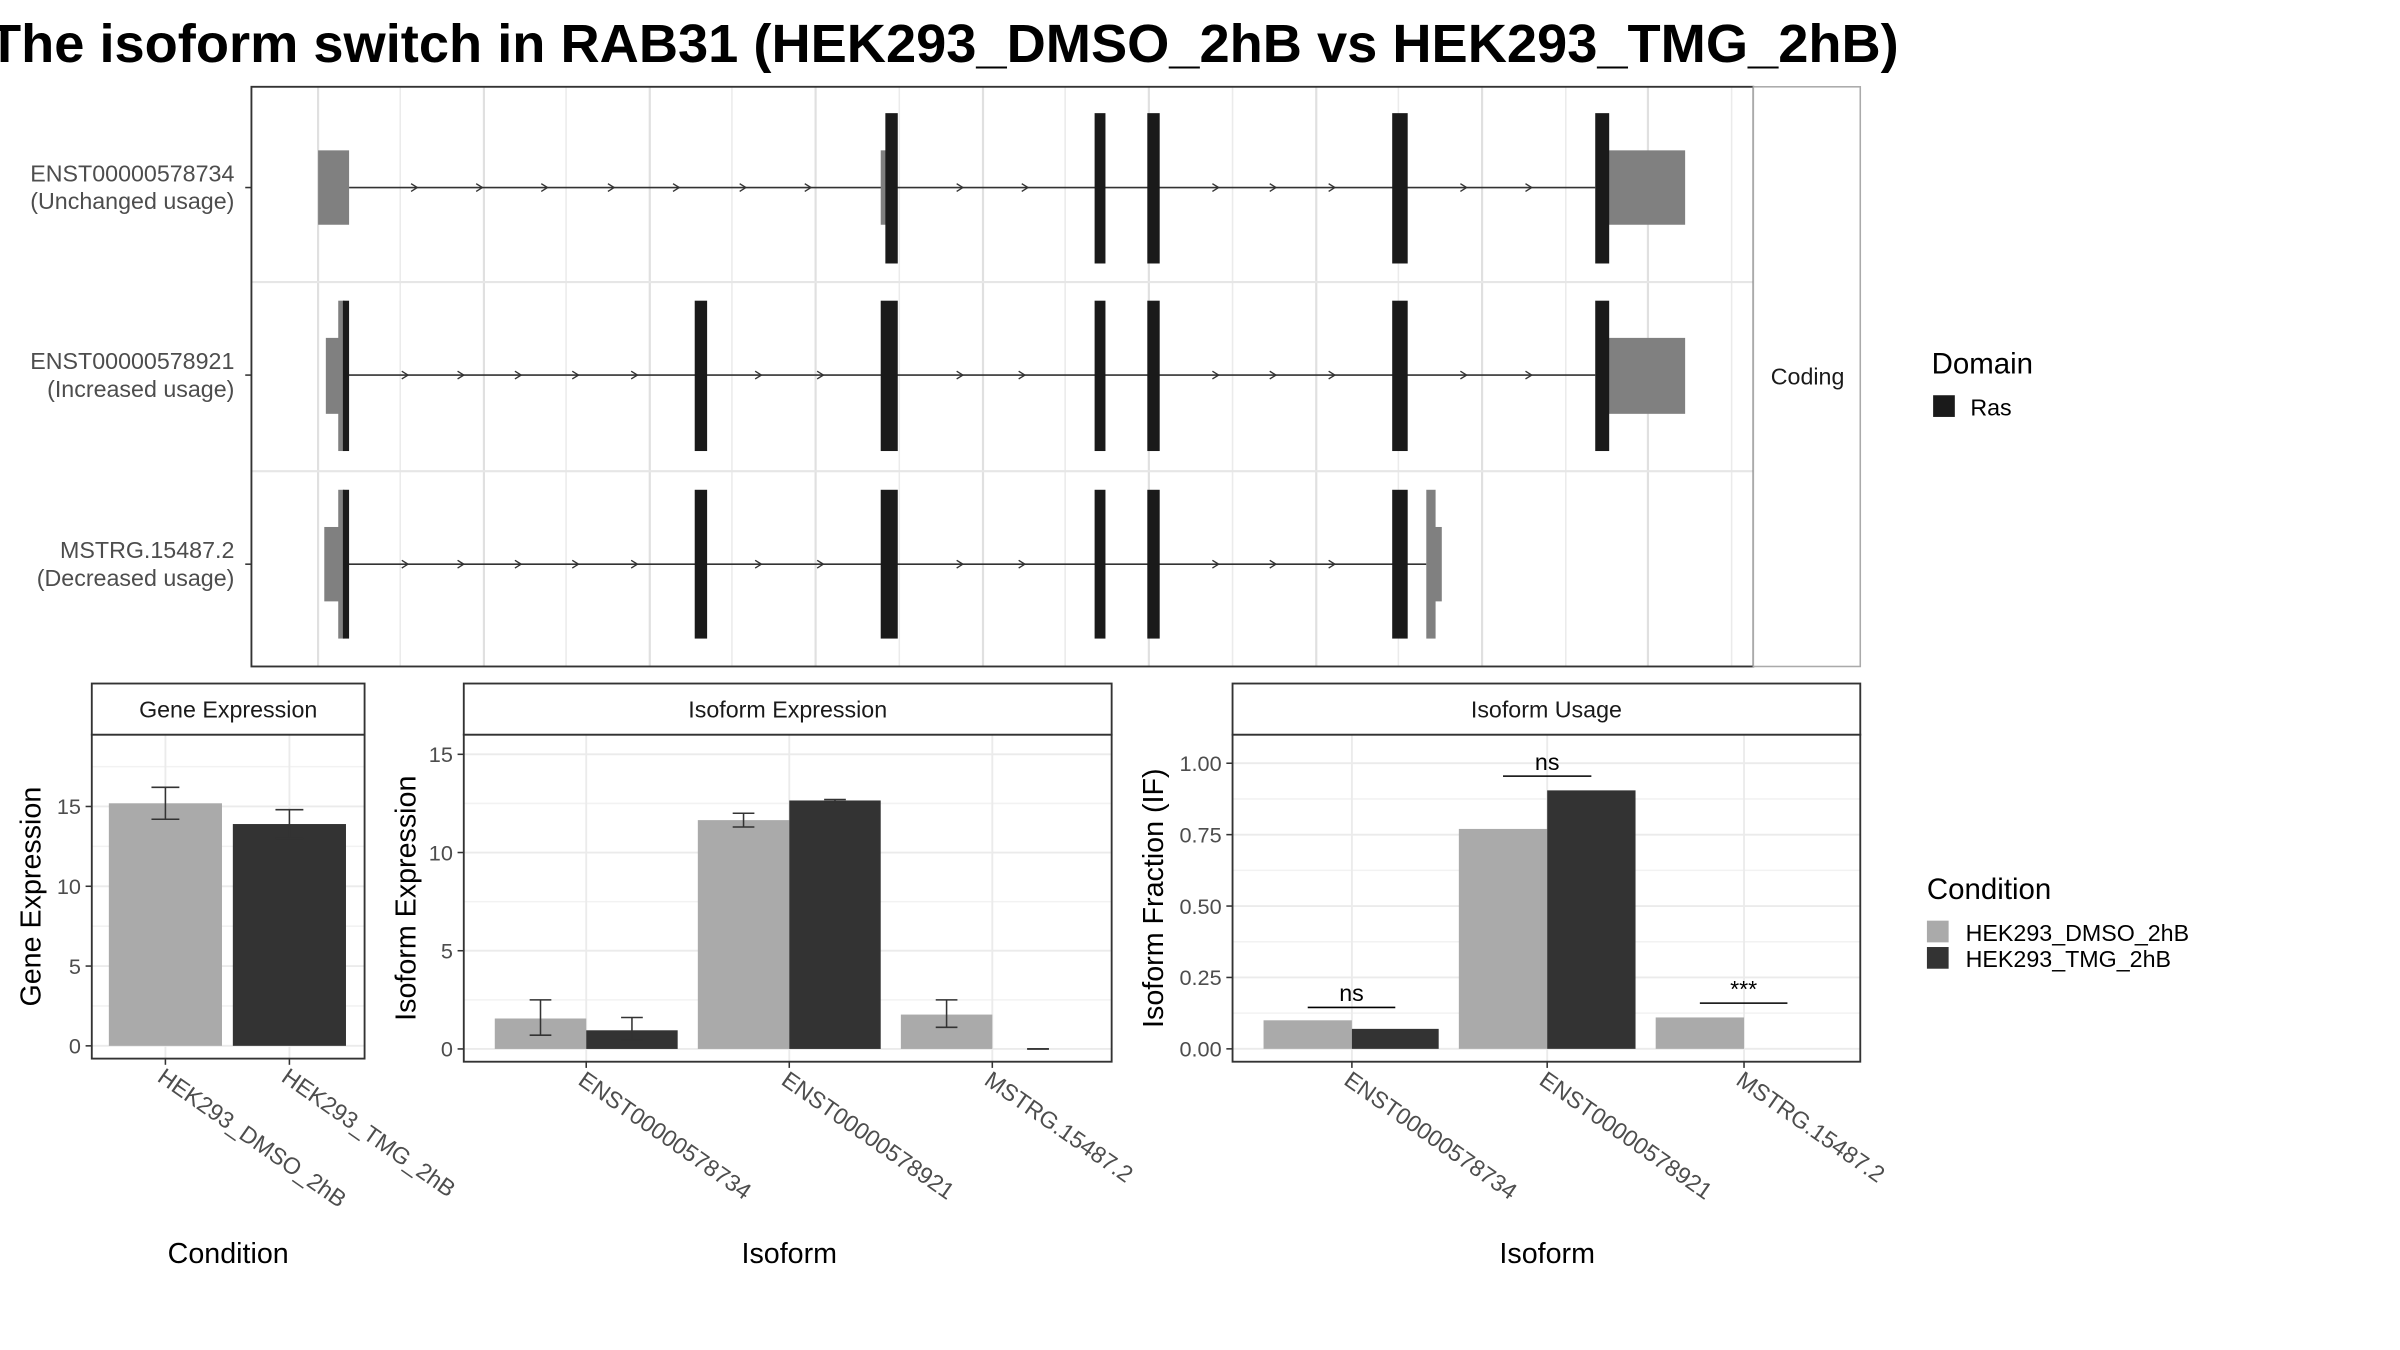  What do you see at coordinates (1989, 889) in the screenshot?
I see `condition-legend-title: Condition` at bounding box center [1989, 889].